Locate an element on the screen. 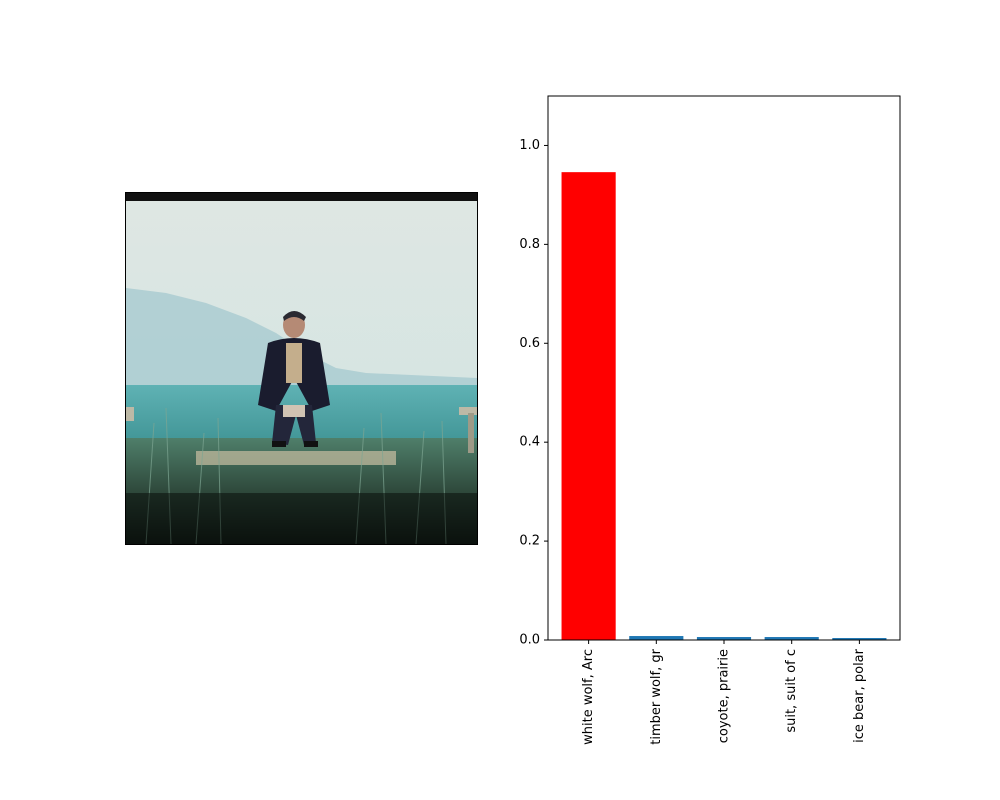 The width and height of the screenshot is (1000, 800). y-tick-label-3: 0.6 is located at coordinates (529, 343).